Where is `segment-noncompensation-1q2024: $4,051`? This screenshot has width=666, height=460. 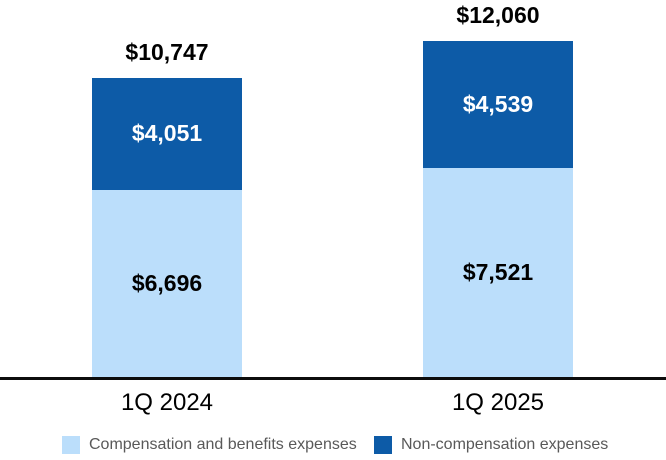 segment-noncompensation-1q2024: $4,051 is located at coordinates (167, 134).